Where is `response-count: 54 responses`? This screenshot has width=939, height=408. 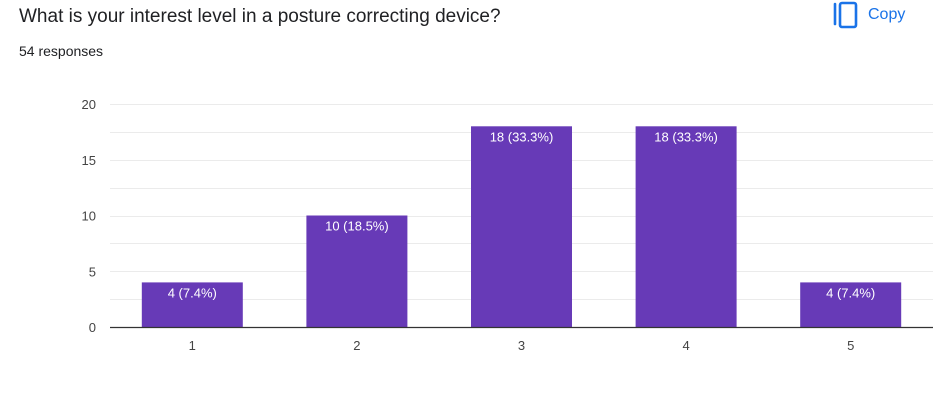
response-count: 54 responses is located at coordinates (61, 51).